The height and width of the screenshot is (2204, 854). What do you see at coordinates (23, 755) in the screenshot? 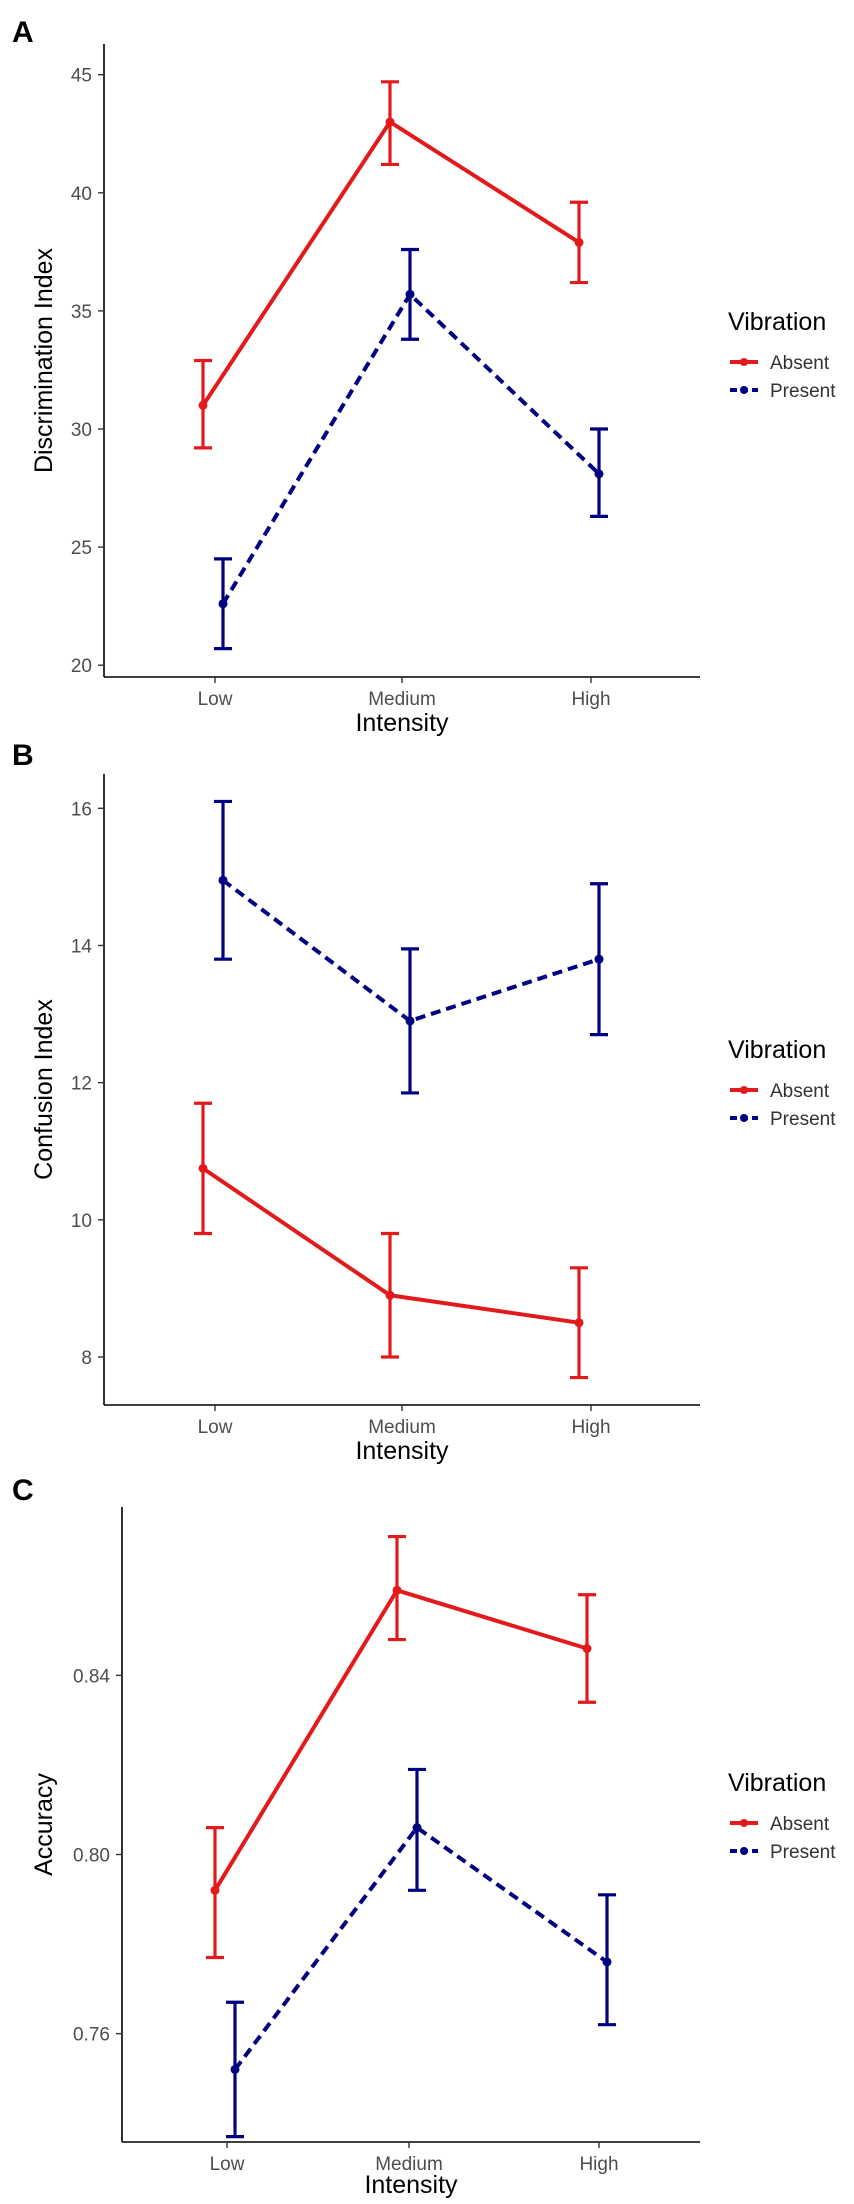
I see `panel-letter: B` at bounding box center [23, 755].